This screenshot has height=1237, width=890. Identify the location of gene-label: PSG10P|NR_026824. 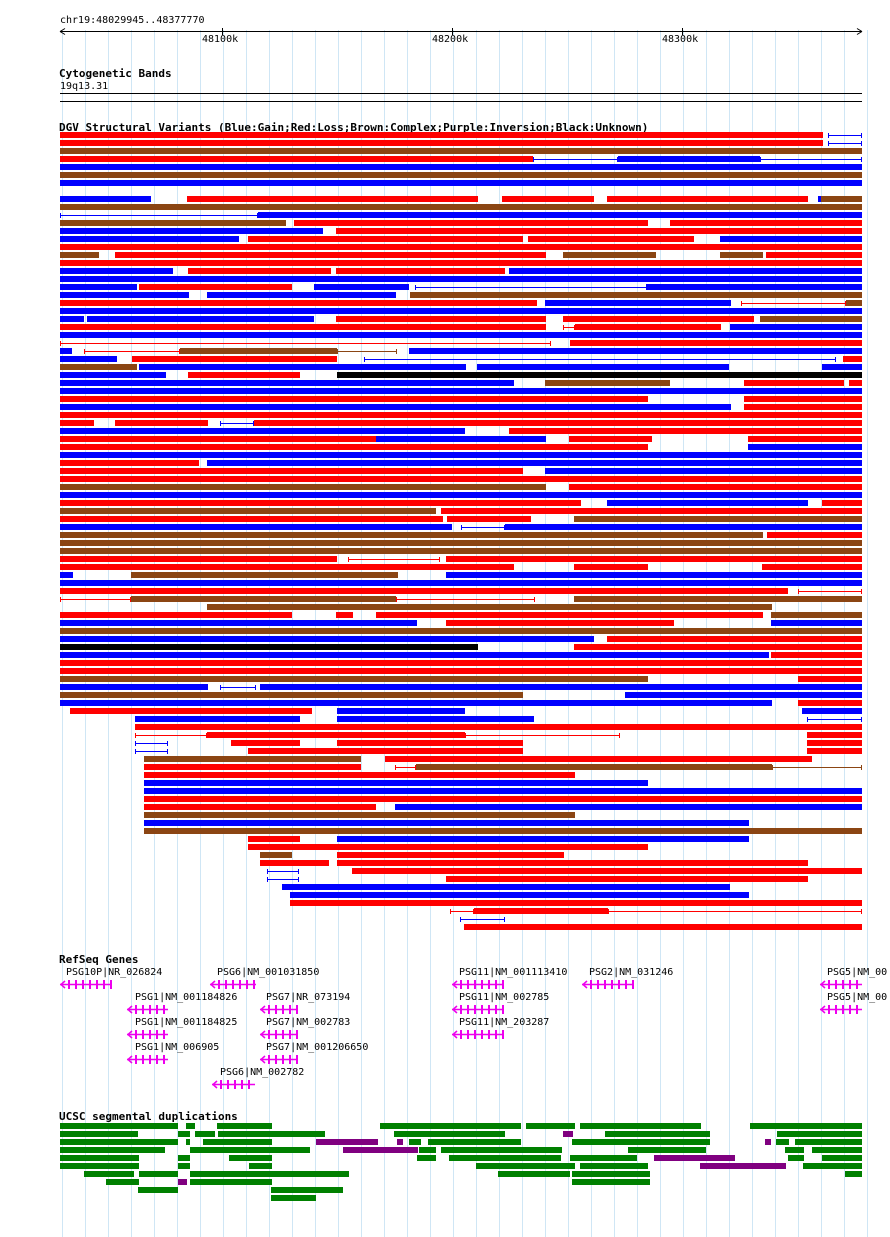
(114, 972).